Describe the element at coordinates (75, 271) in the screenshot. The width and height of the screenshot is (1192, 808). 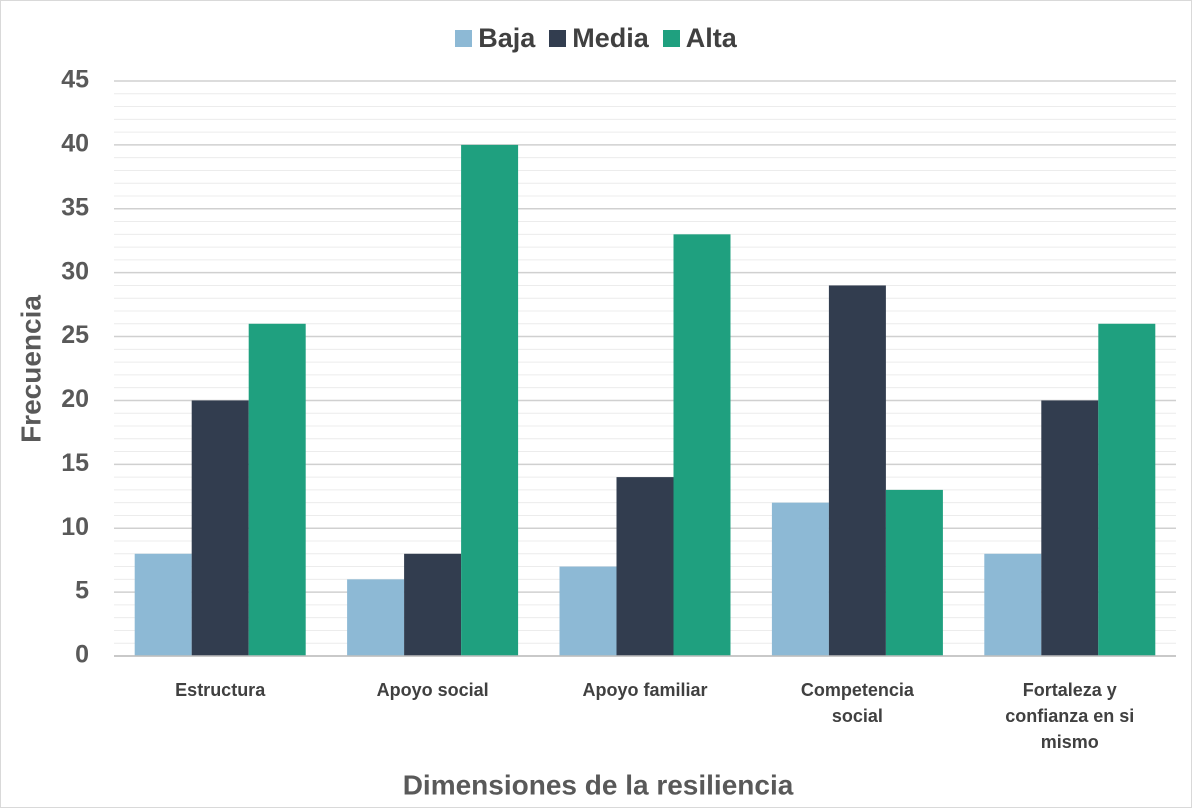
I see `y-tick-label: 30` at that location.